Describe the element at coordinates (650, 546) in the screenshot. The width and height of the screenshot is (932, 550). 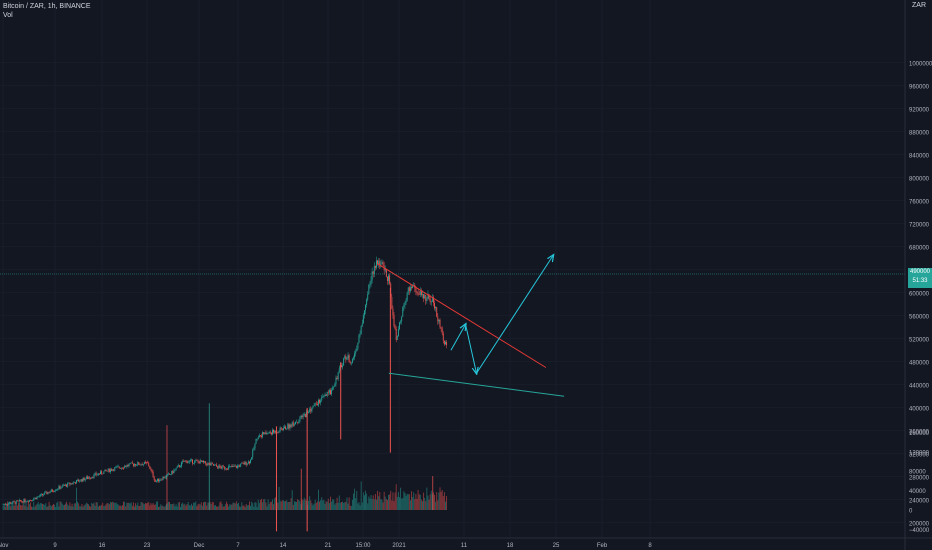
I see `time-tick-label: 8` at that location.